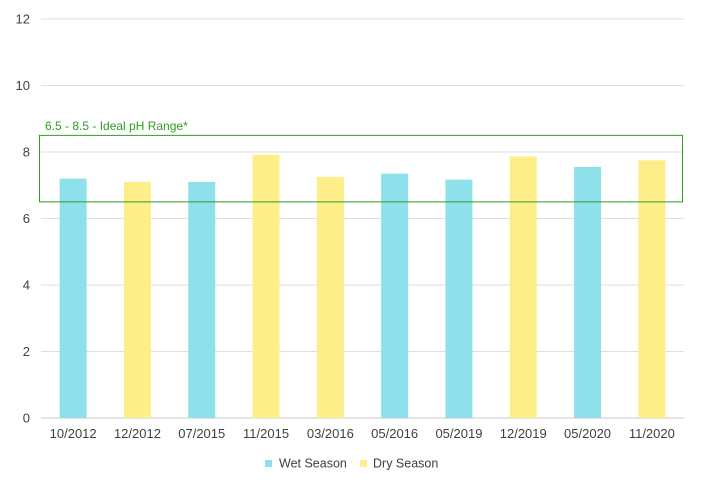 This screenshot has width=702, height=498. I want to click on x-tick-label: 03/2016, so click(330, 433).